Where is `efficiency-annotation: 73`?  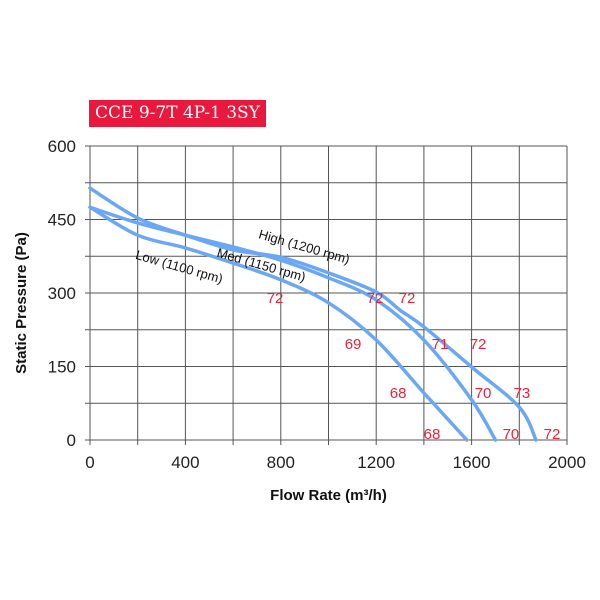
efficiency-annotation: 73 is located at coordinates (522, 393).